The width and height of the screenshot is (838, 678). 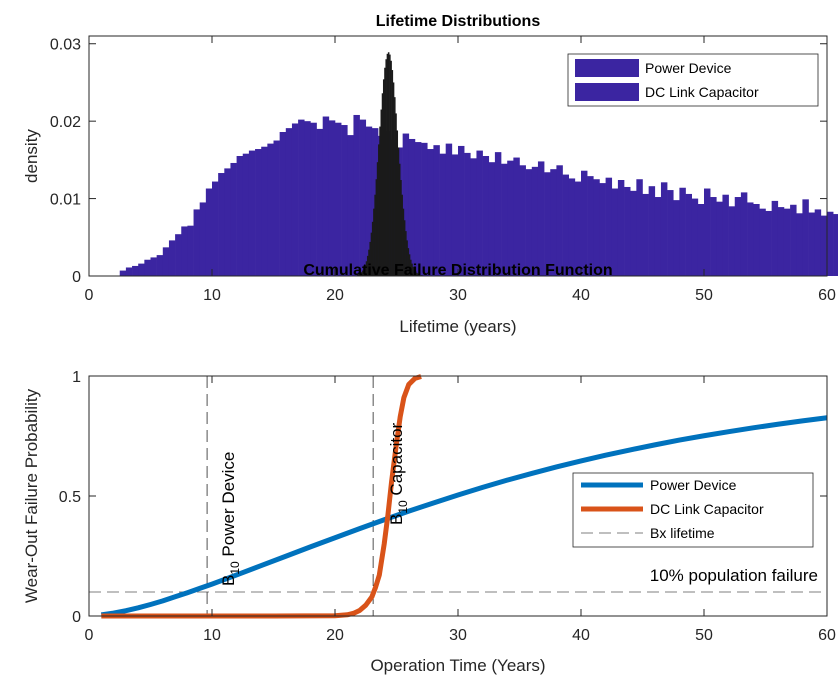 I want to click on x-tick-label: 10, so click(x=212, y=295).